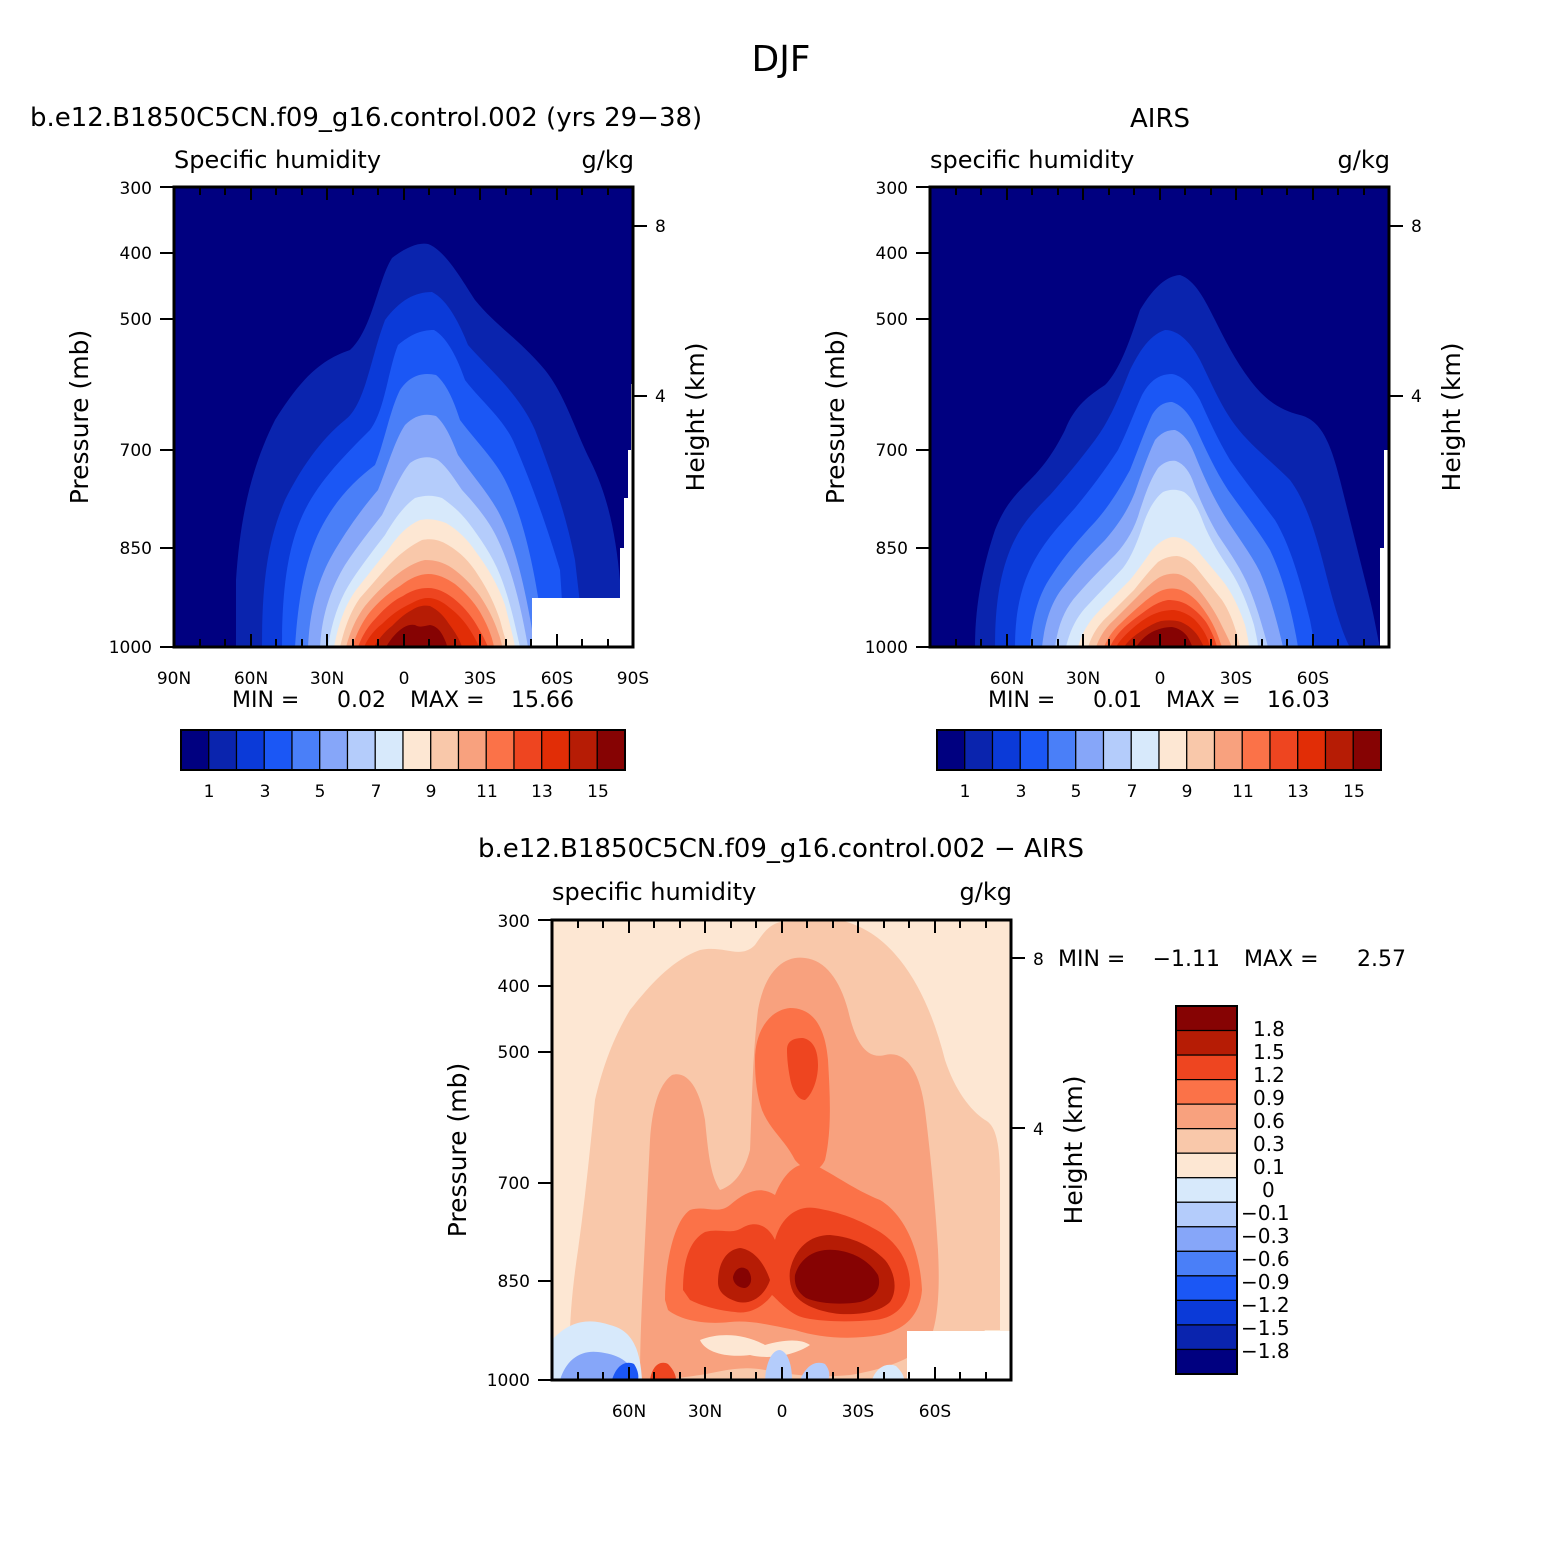 The image size is (1563, 1566). I want to click on min-value: 0.01, so click(1117, 700).